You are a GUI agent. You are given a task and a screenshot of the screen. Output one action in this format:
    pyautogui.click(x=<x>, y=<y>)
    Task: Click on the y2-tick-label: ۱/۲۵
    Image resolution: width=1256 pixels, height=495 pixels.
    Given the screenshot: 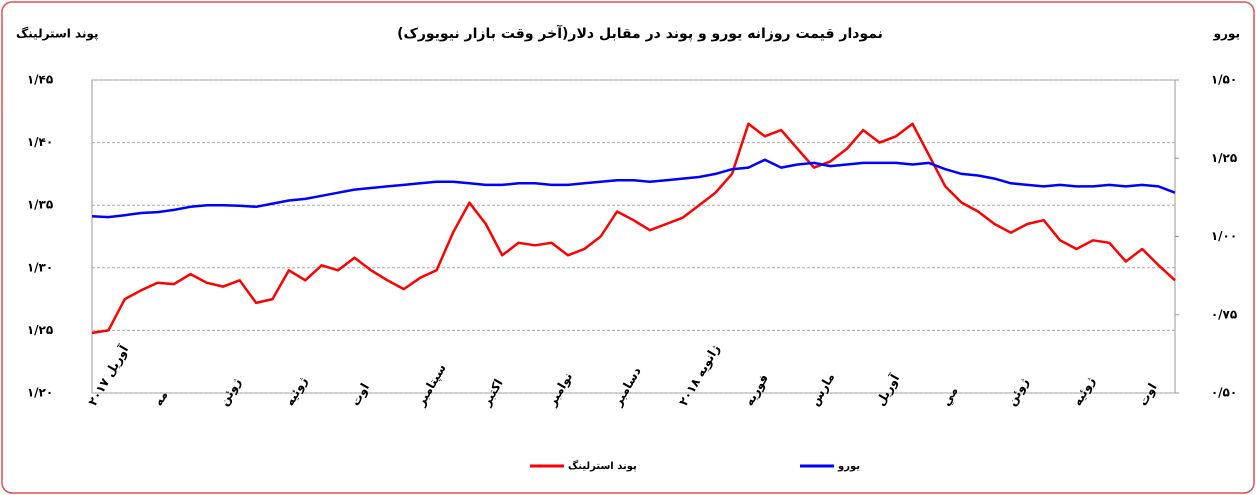 What is the action you would take?
    pyautogui.click(x=1224, y=158)
    